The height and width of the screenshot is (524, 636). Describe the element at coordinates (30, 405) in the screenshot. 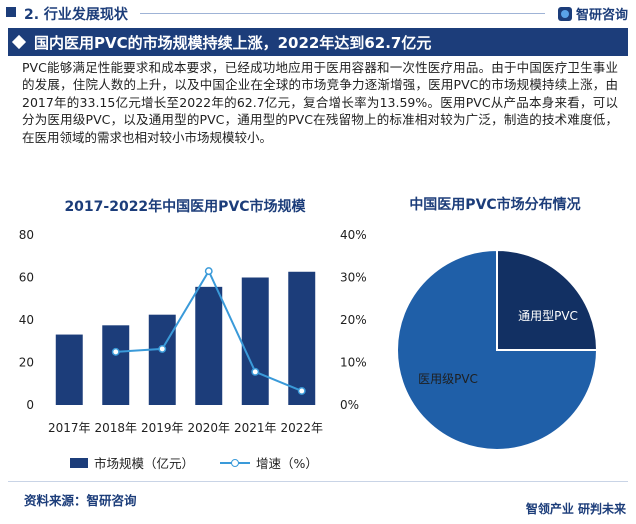

I see `y-left-tick: 0` at that location.